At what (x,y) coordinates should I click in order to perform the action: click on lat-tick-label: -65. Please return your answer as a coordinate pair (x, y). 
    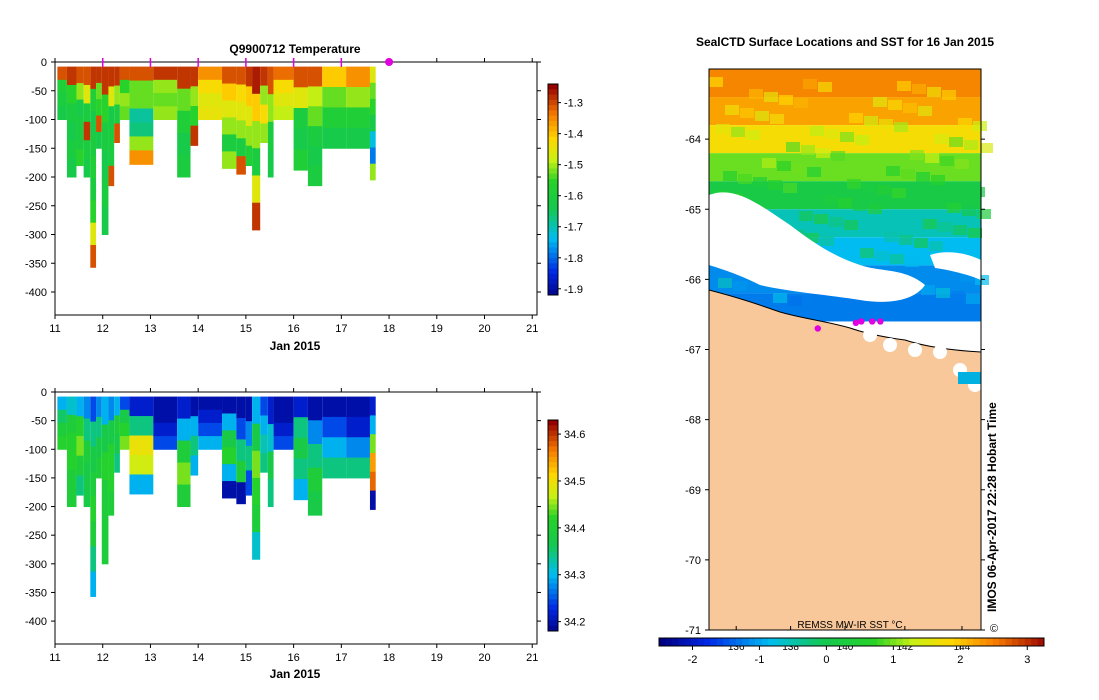
    Looking at the image, I should click on (693, 210).